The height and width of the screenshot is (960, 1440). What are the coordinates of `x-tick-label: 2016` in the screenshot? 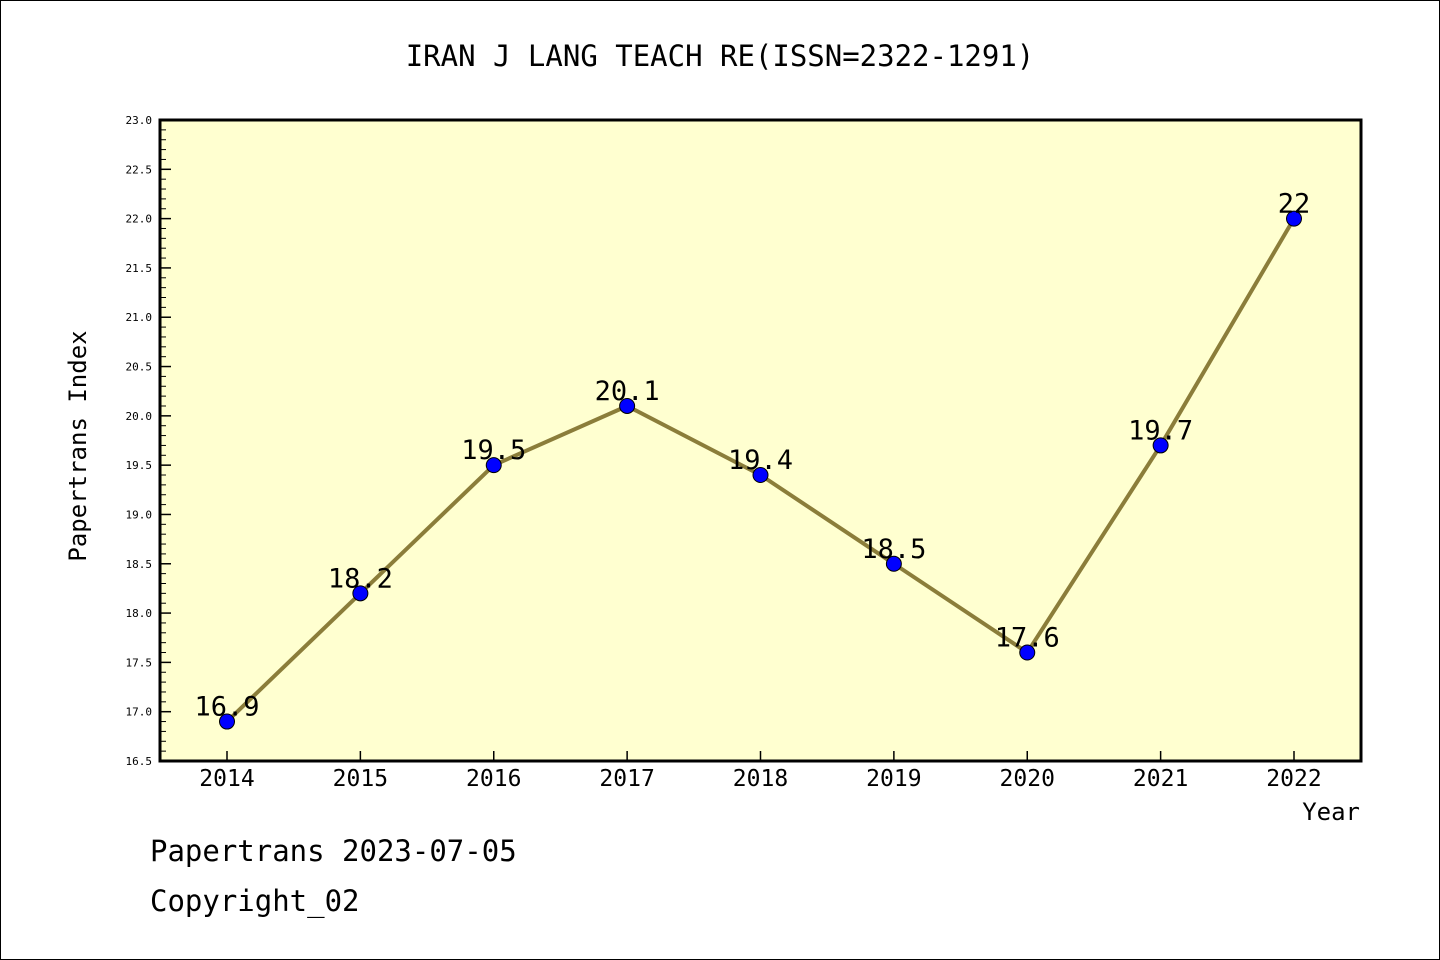 It's located at (493, 779).